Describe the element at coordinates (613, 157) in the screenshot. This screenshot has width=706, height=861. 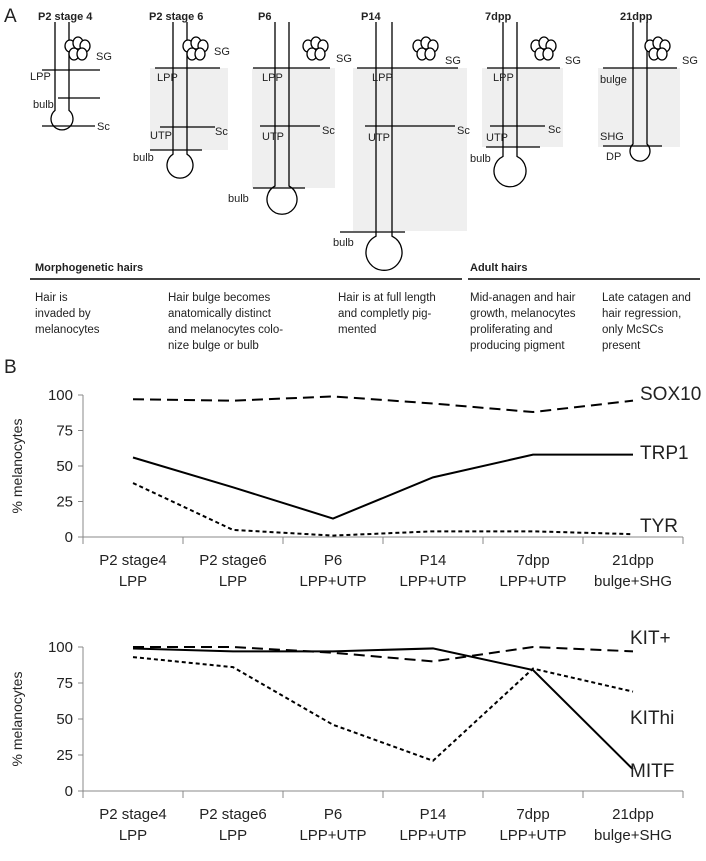
I see `diagram-label: DP` at that location.